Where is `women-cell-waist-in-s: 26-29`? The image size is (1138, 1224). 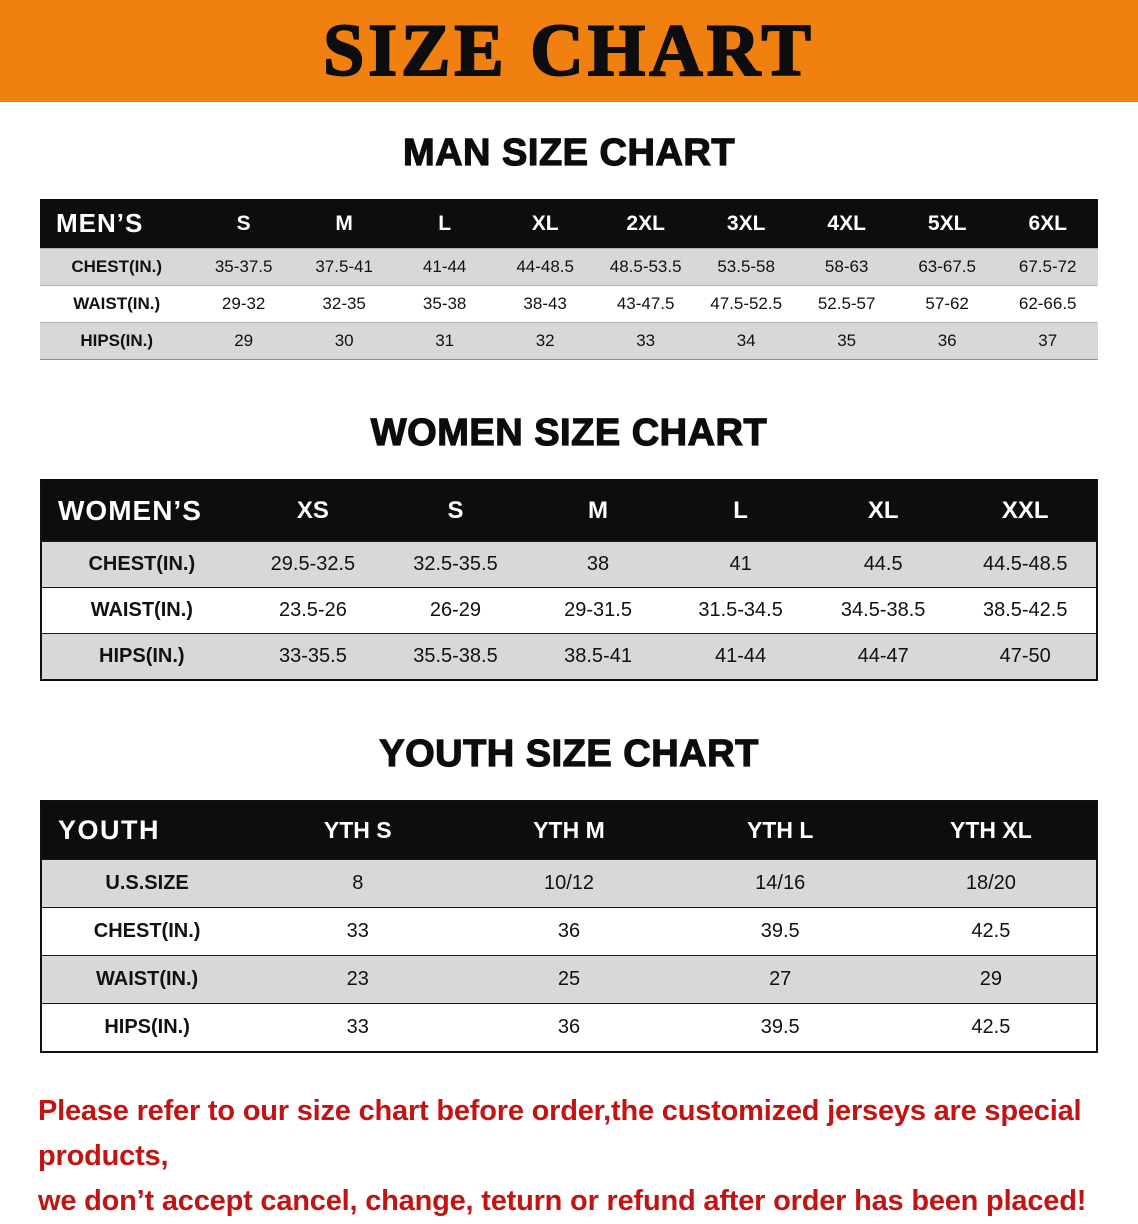 women-cell-waist-in-s: 26-29 is located at coordinates (455, 610).